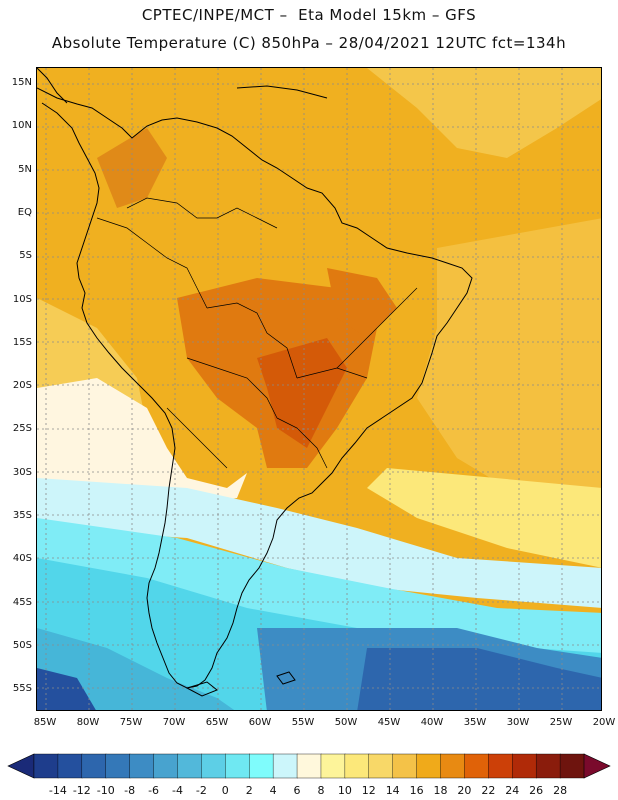  What do you see at coordinates (105, 790) in the screenshot?
I see `colorbar-label: -10` at bounding box center [105, 790].